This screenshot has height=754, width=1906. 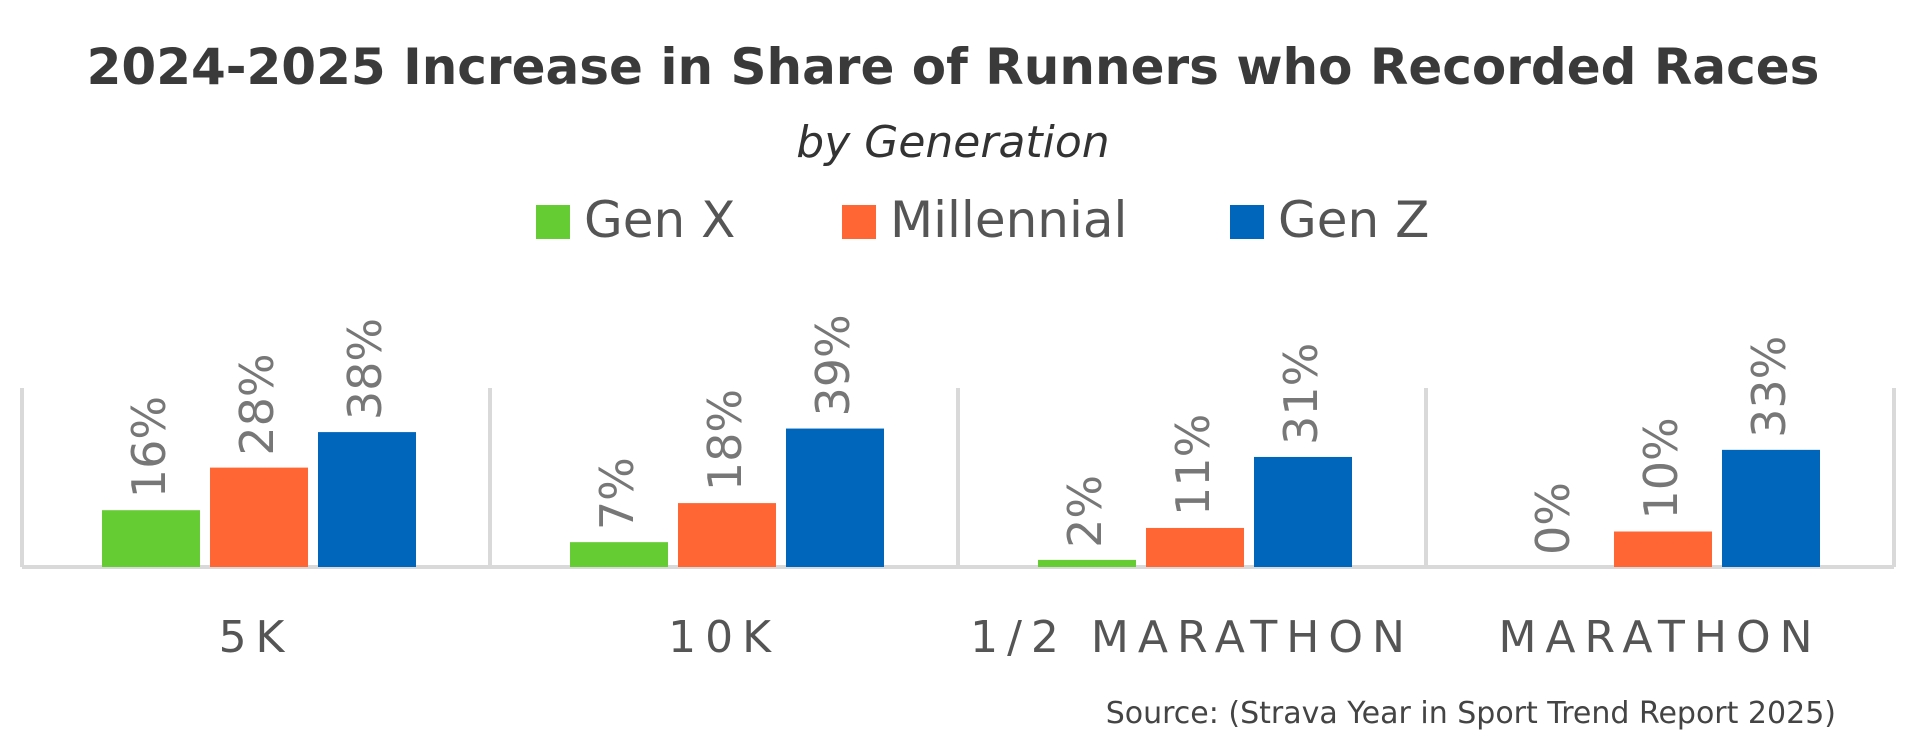 What do you see at coordinates (659, 220) in the screenshot?
I see `legend-label: Gen X` at bounding box center [659, 220].